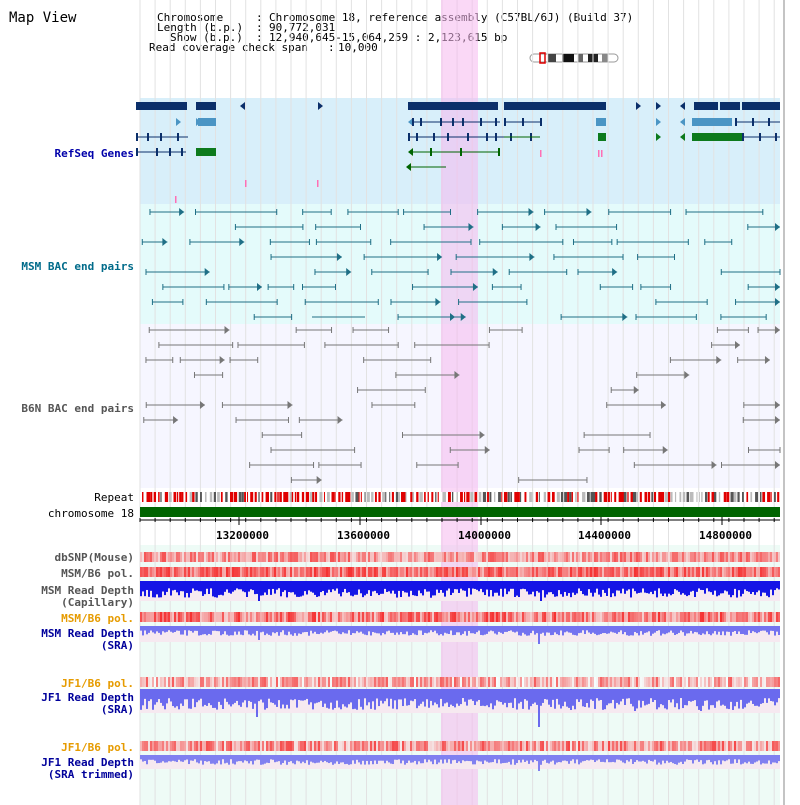 The width and height of the screenshot is (800, 805). I want to click on jf1-depth-sra-label: JF1 Read Depth, so click(87, 697).